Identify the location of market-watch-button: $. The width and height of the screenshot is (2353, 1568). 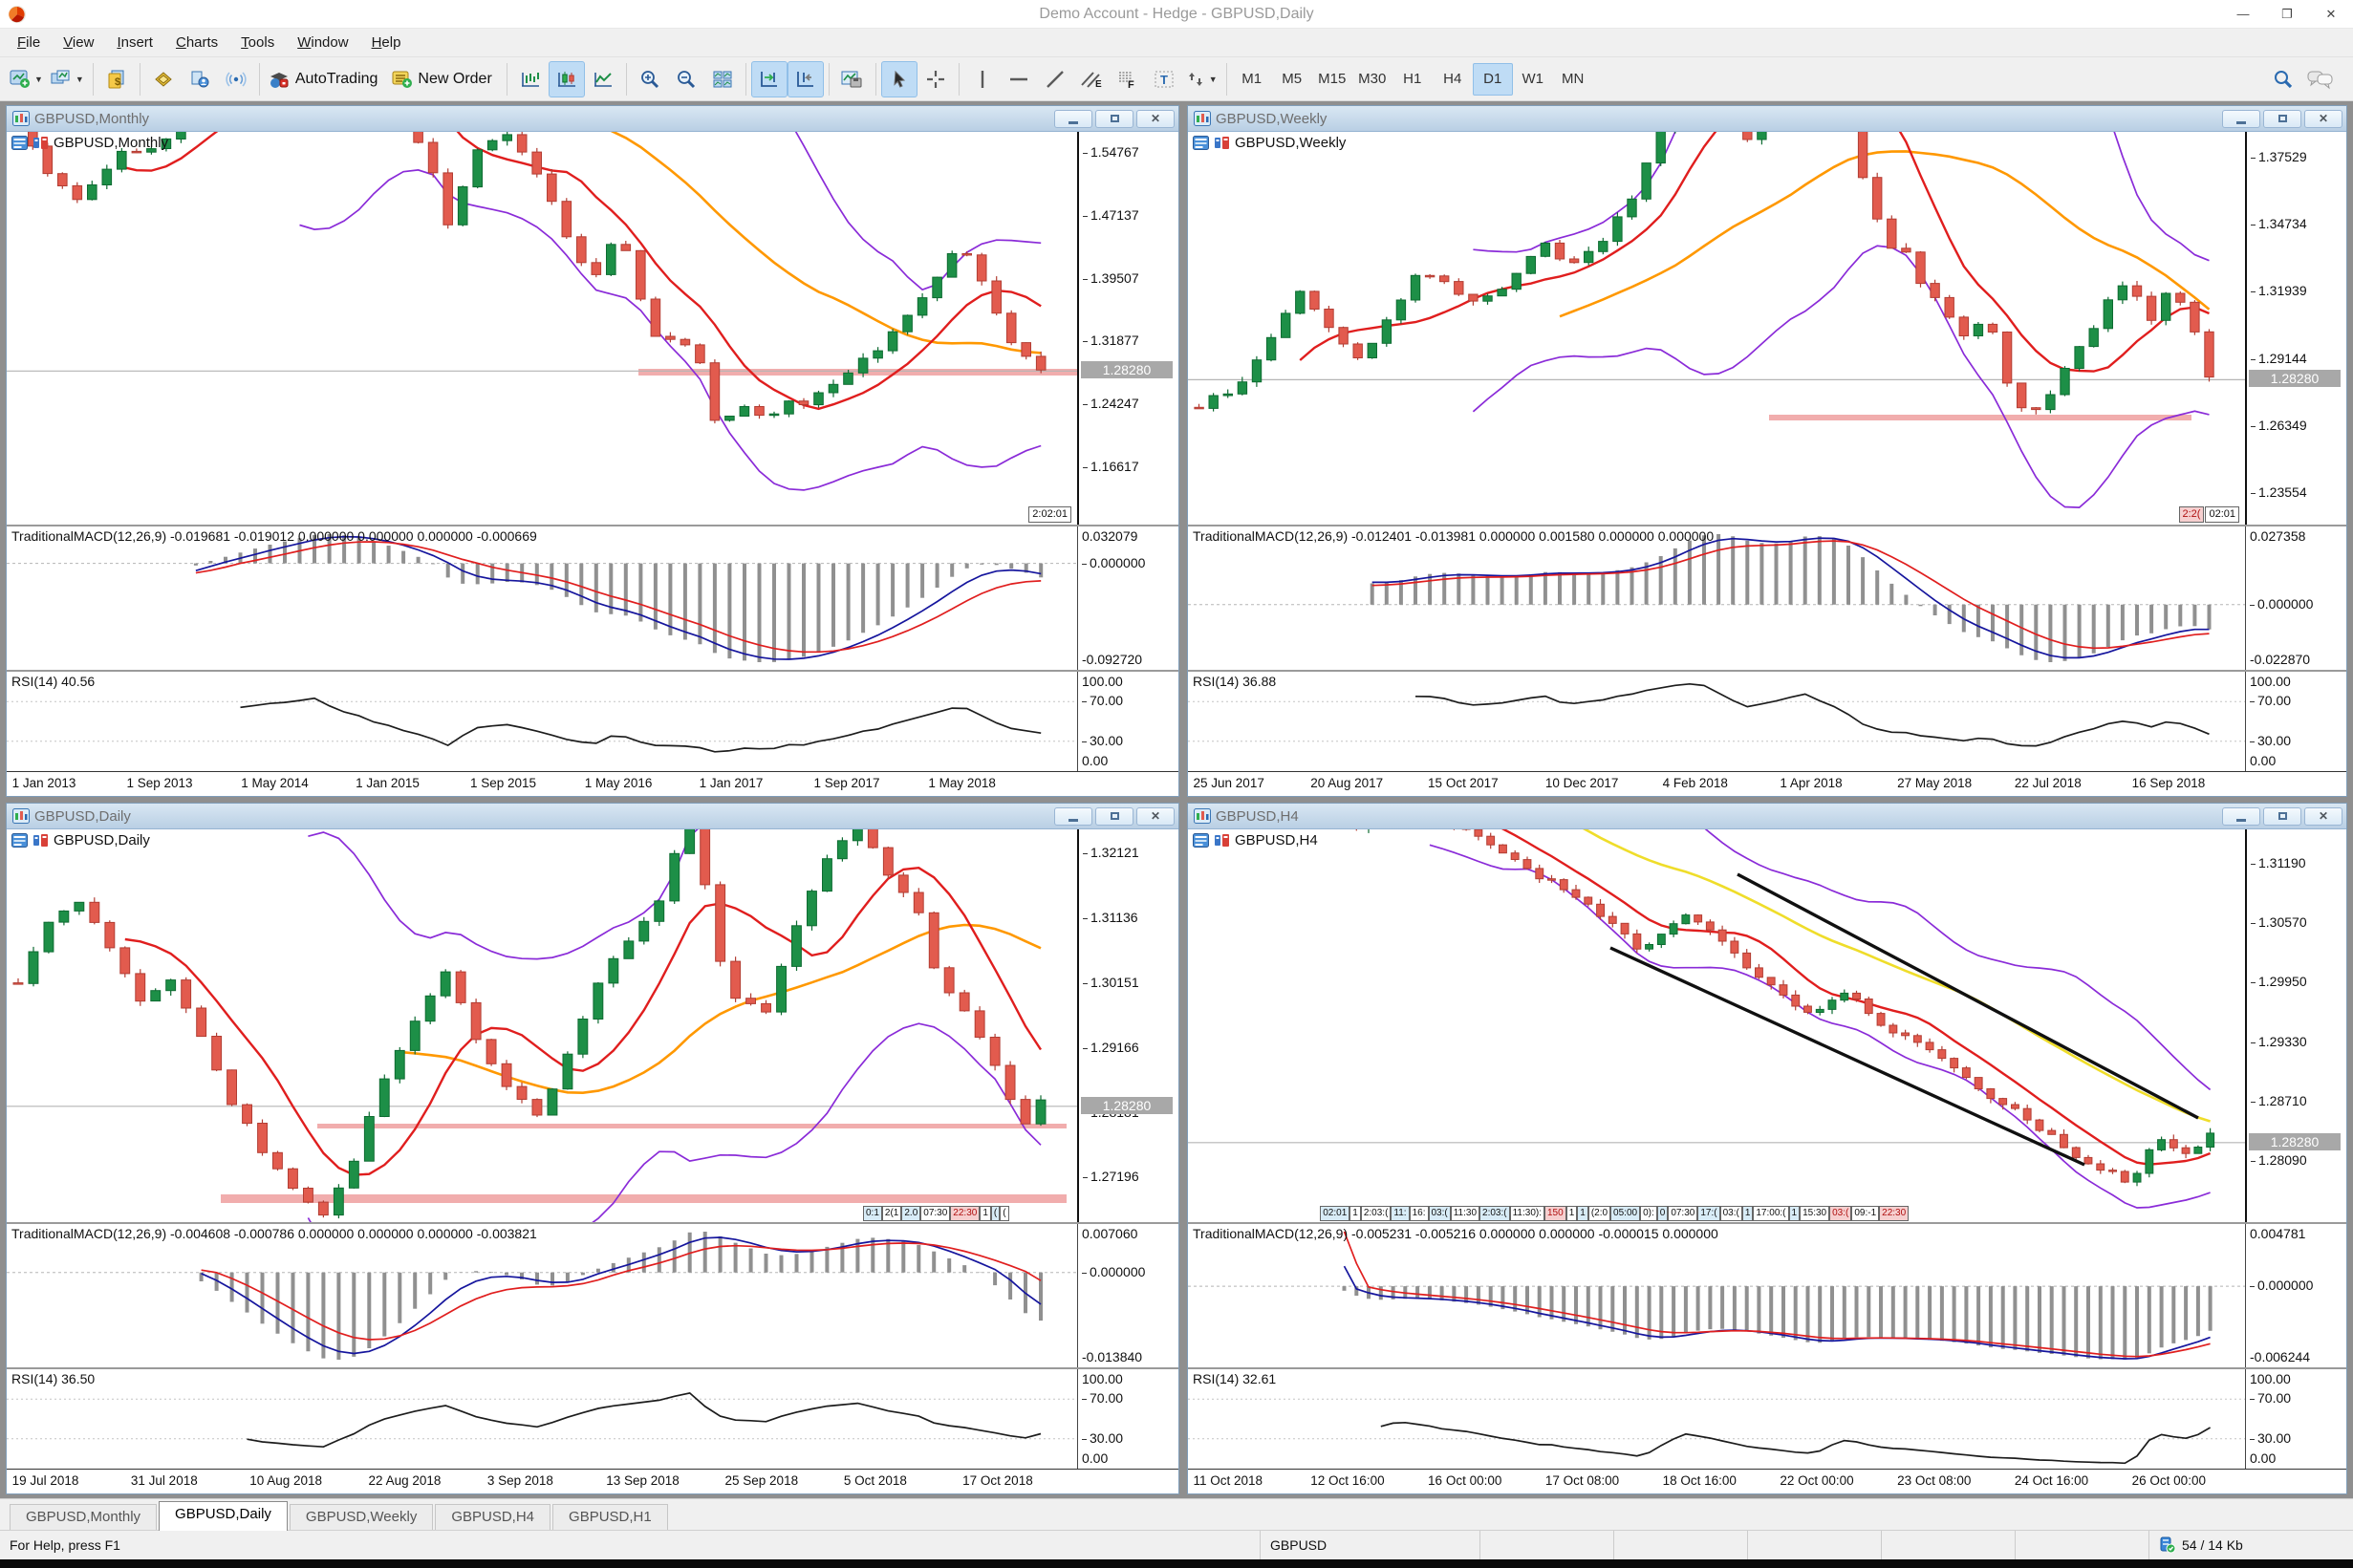
(117, 79).